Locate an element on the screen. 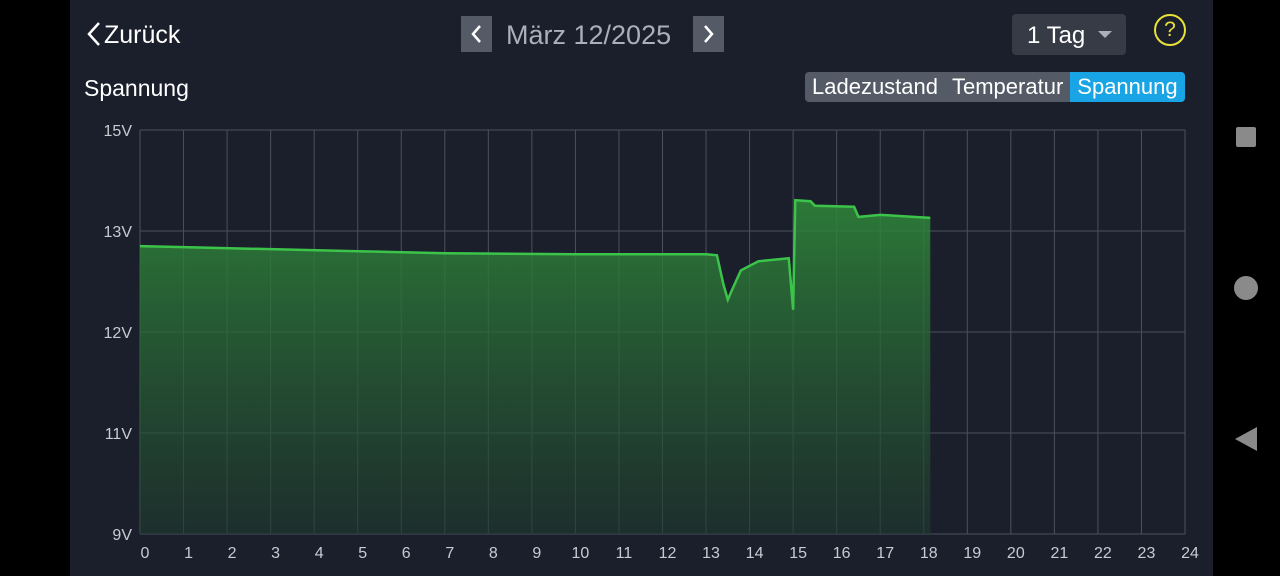 The width and height of the screenshot is (1280, 576). x-tick-label: 23 is located at coordinates (1147, 553).